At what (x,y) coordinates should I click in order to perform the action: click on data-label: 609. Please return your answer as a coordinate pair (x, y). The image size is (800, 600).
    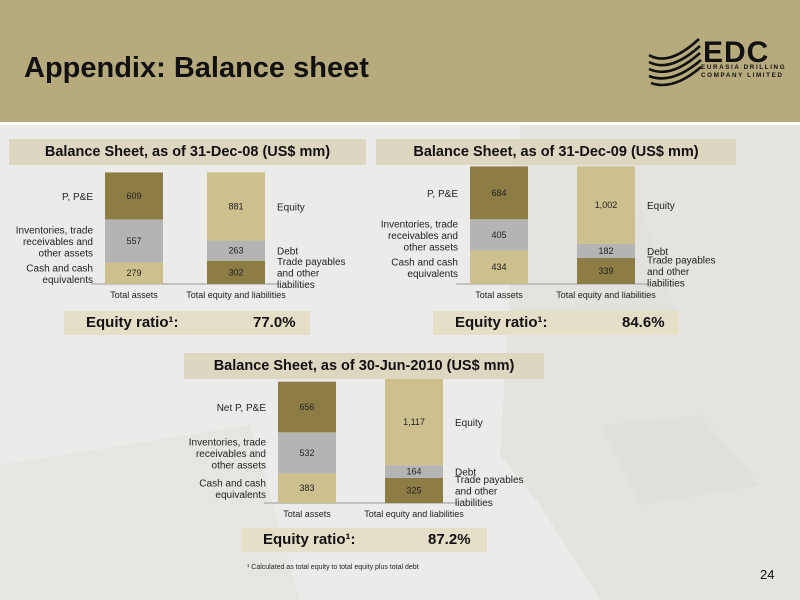
    Looking at the image, I should click on (133, 196).